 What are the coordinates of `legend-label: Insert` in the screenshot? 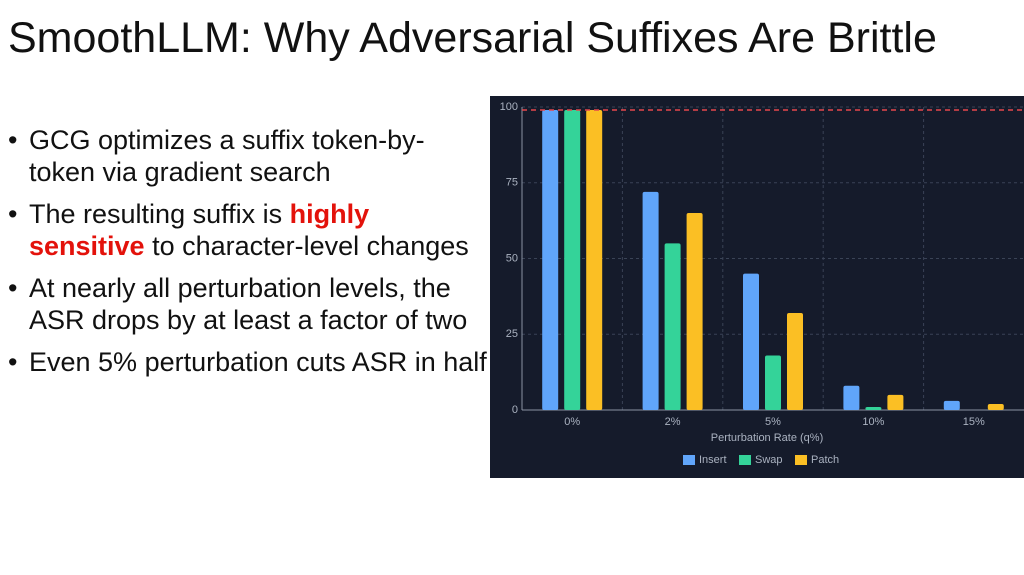 It's located at (713, 460).